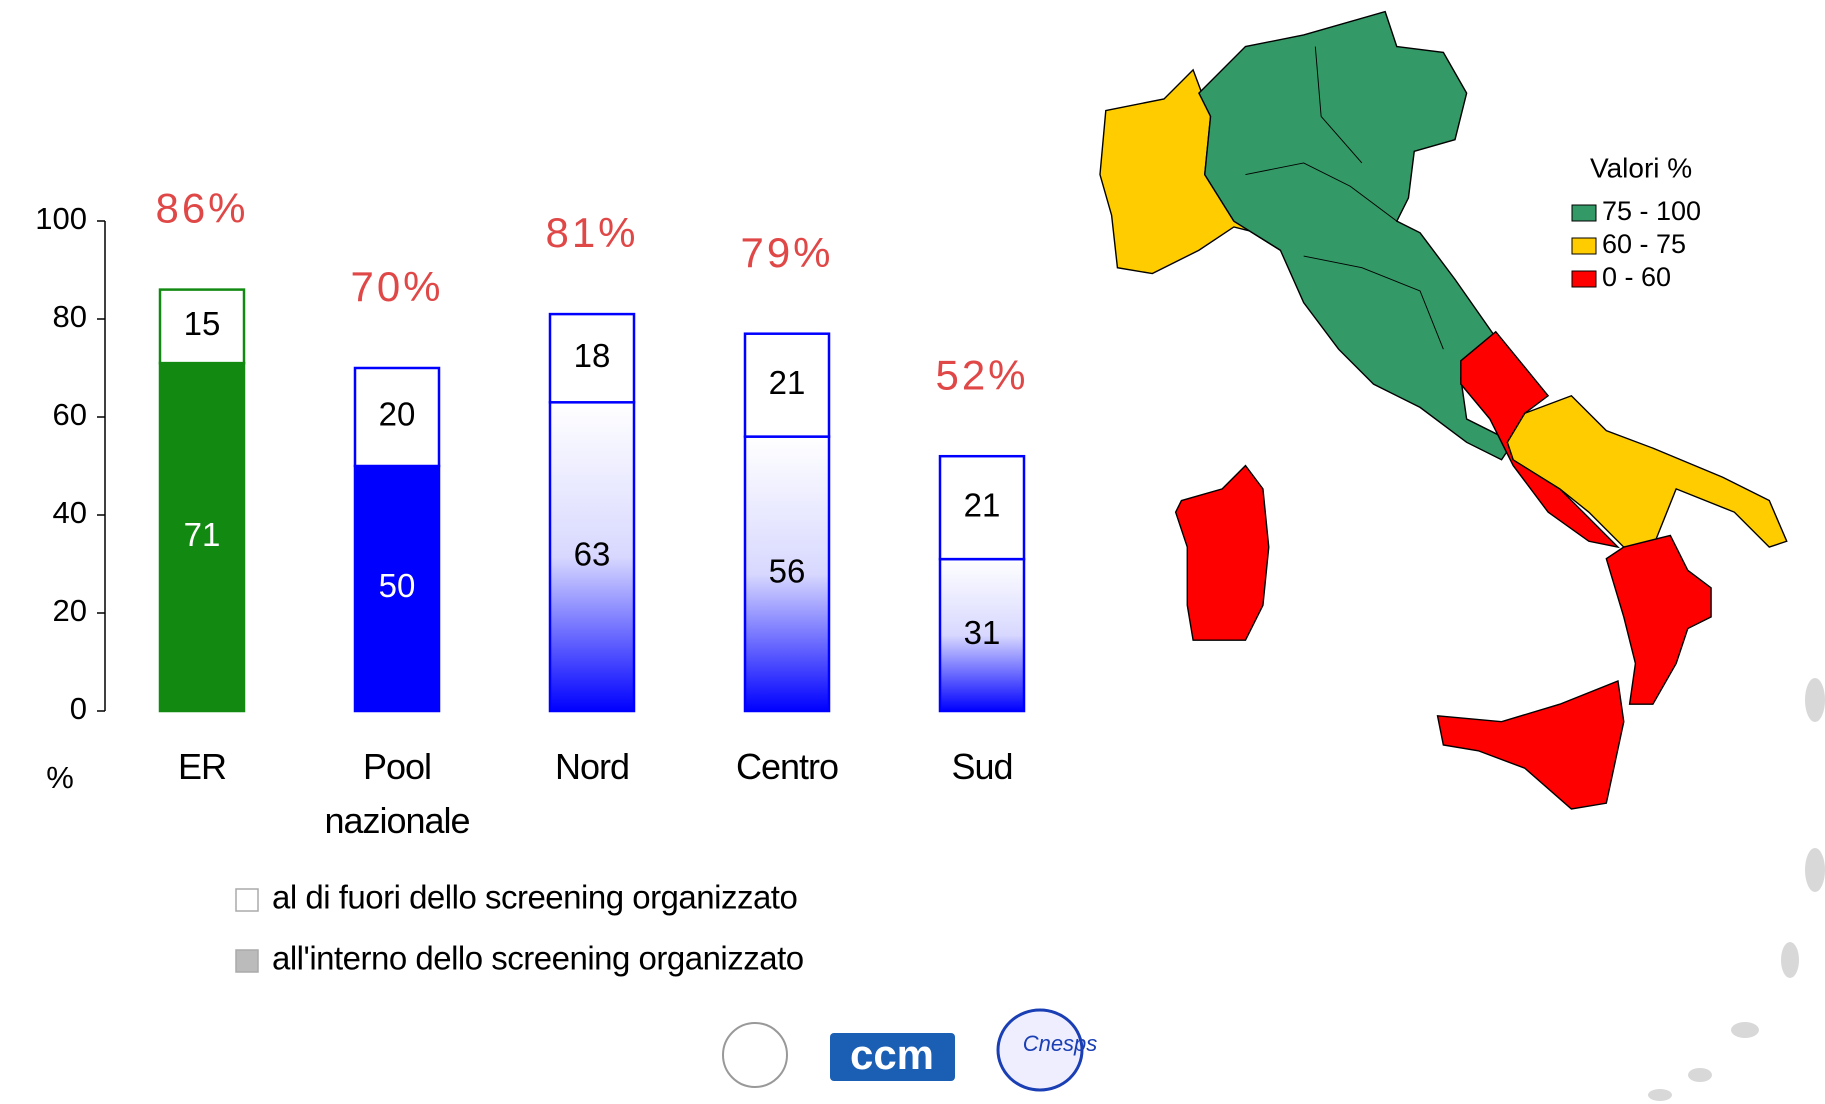  I want to click on value-label: 56, so click(787, 571).